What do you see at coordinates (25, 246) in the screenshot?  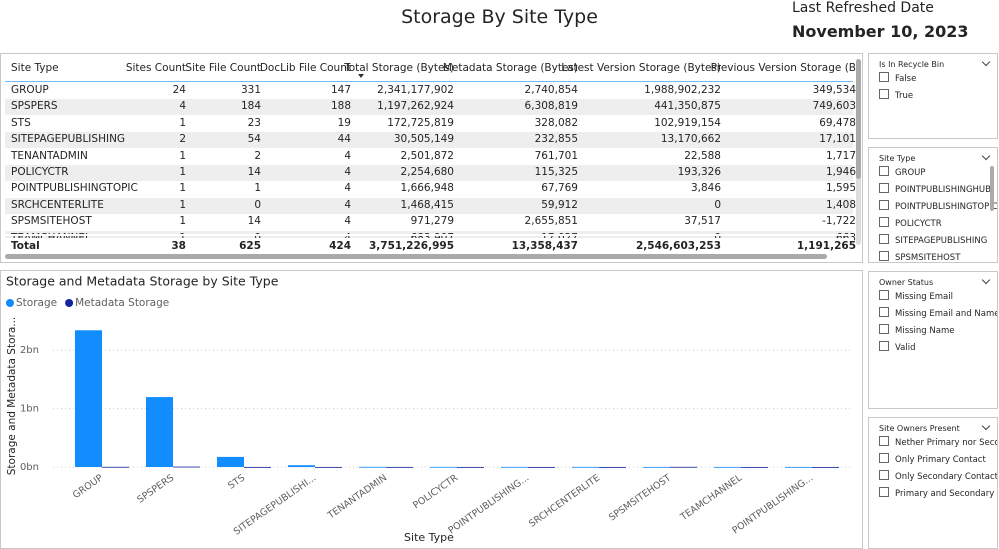 I see `table-cell: Total` at bounding box center [25, 246].